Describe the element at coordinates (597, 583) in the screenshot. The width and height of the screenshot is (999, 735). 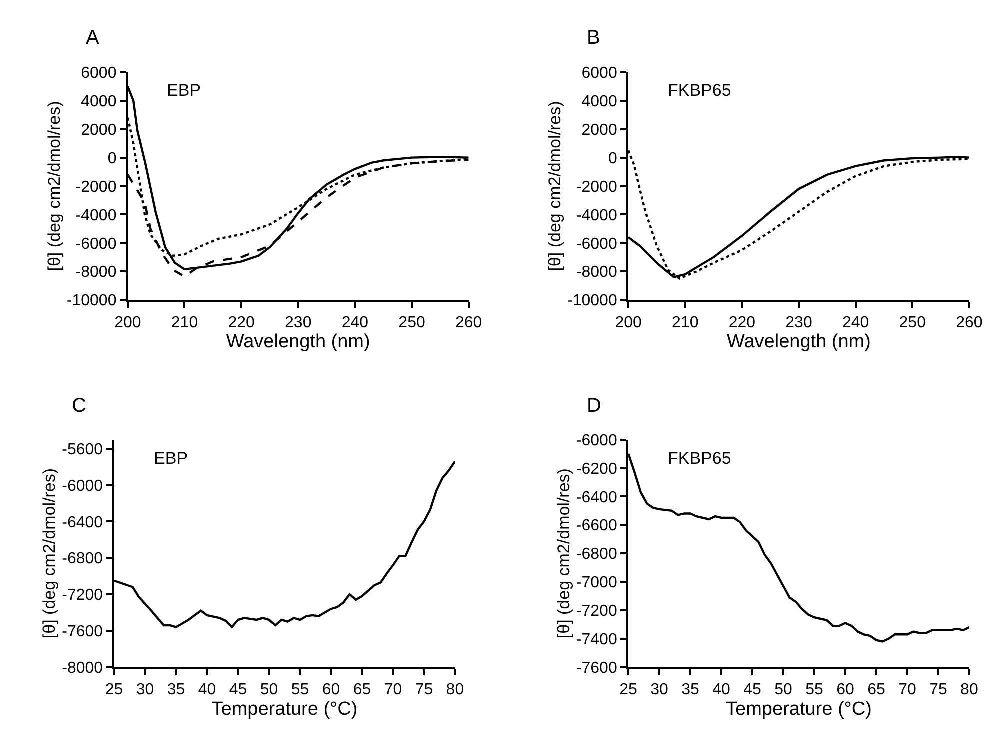
I see `y-tick-label: -7000` at that location.